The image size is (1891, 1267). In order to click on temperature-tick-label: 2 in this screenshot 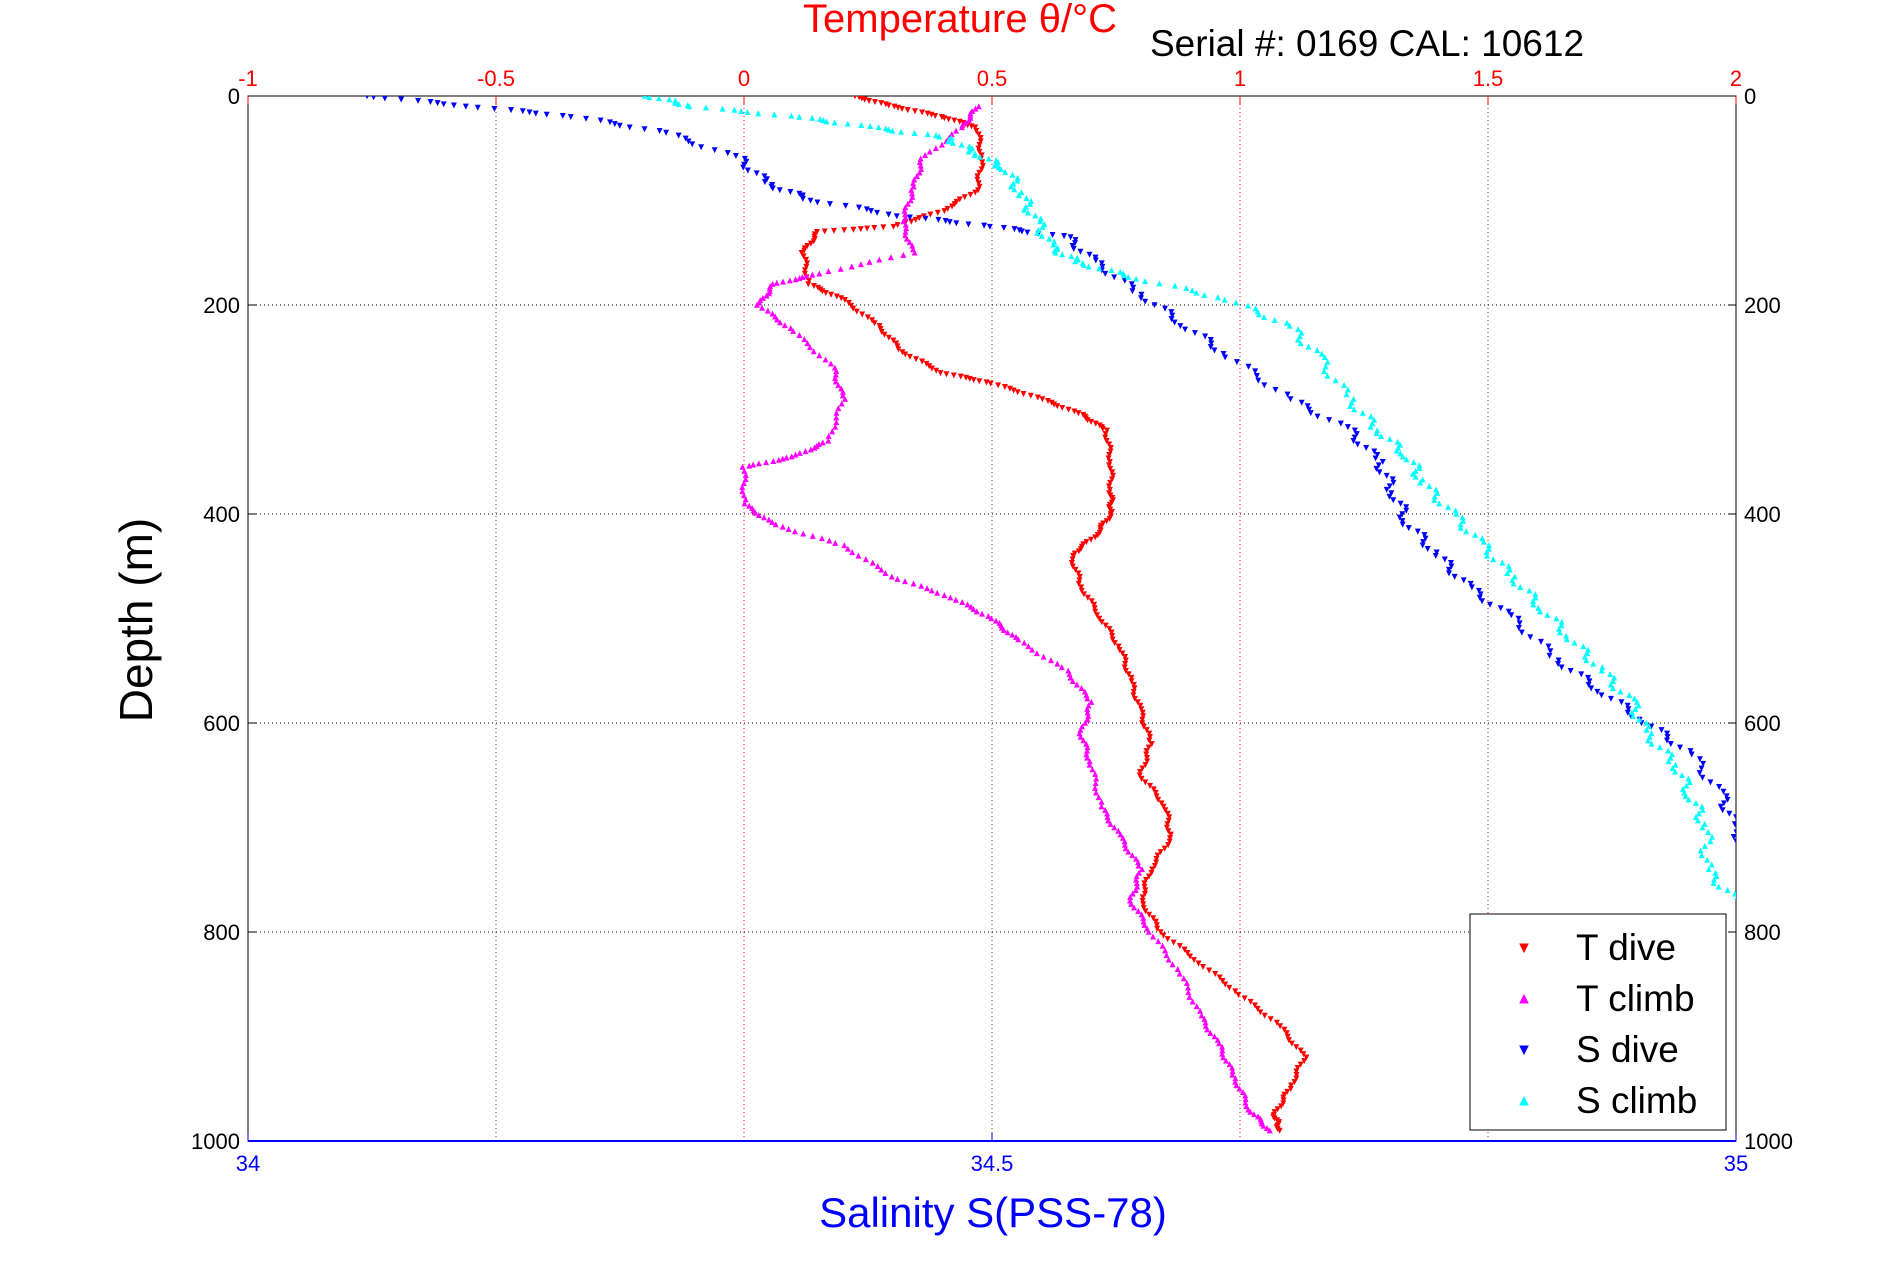, I will do `click(1736, 78)`.